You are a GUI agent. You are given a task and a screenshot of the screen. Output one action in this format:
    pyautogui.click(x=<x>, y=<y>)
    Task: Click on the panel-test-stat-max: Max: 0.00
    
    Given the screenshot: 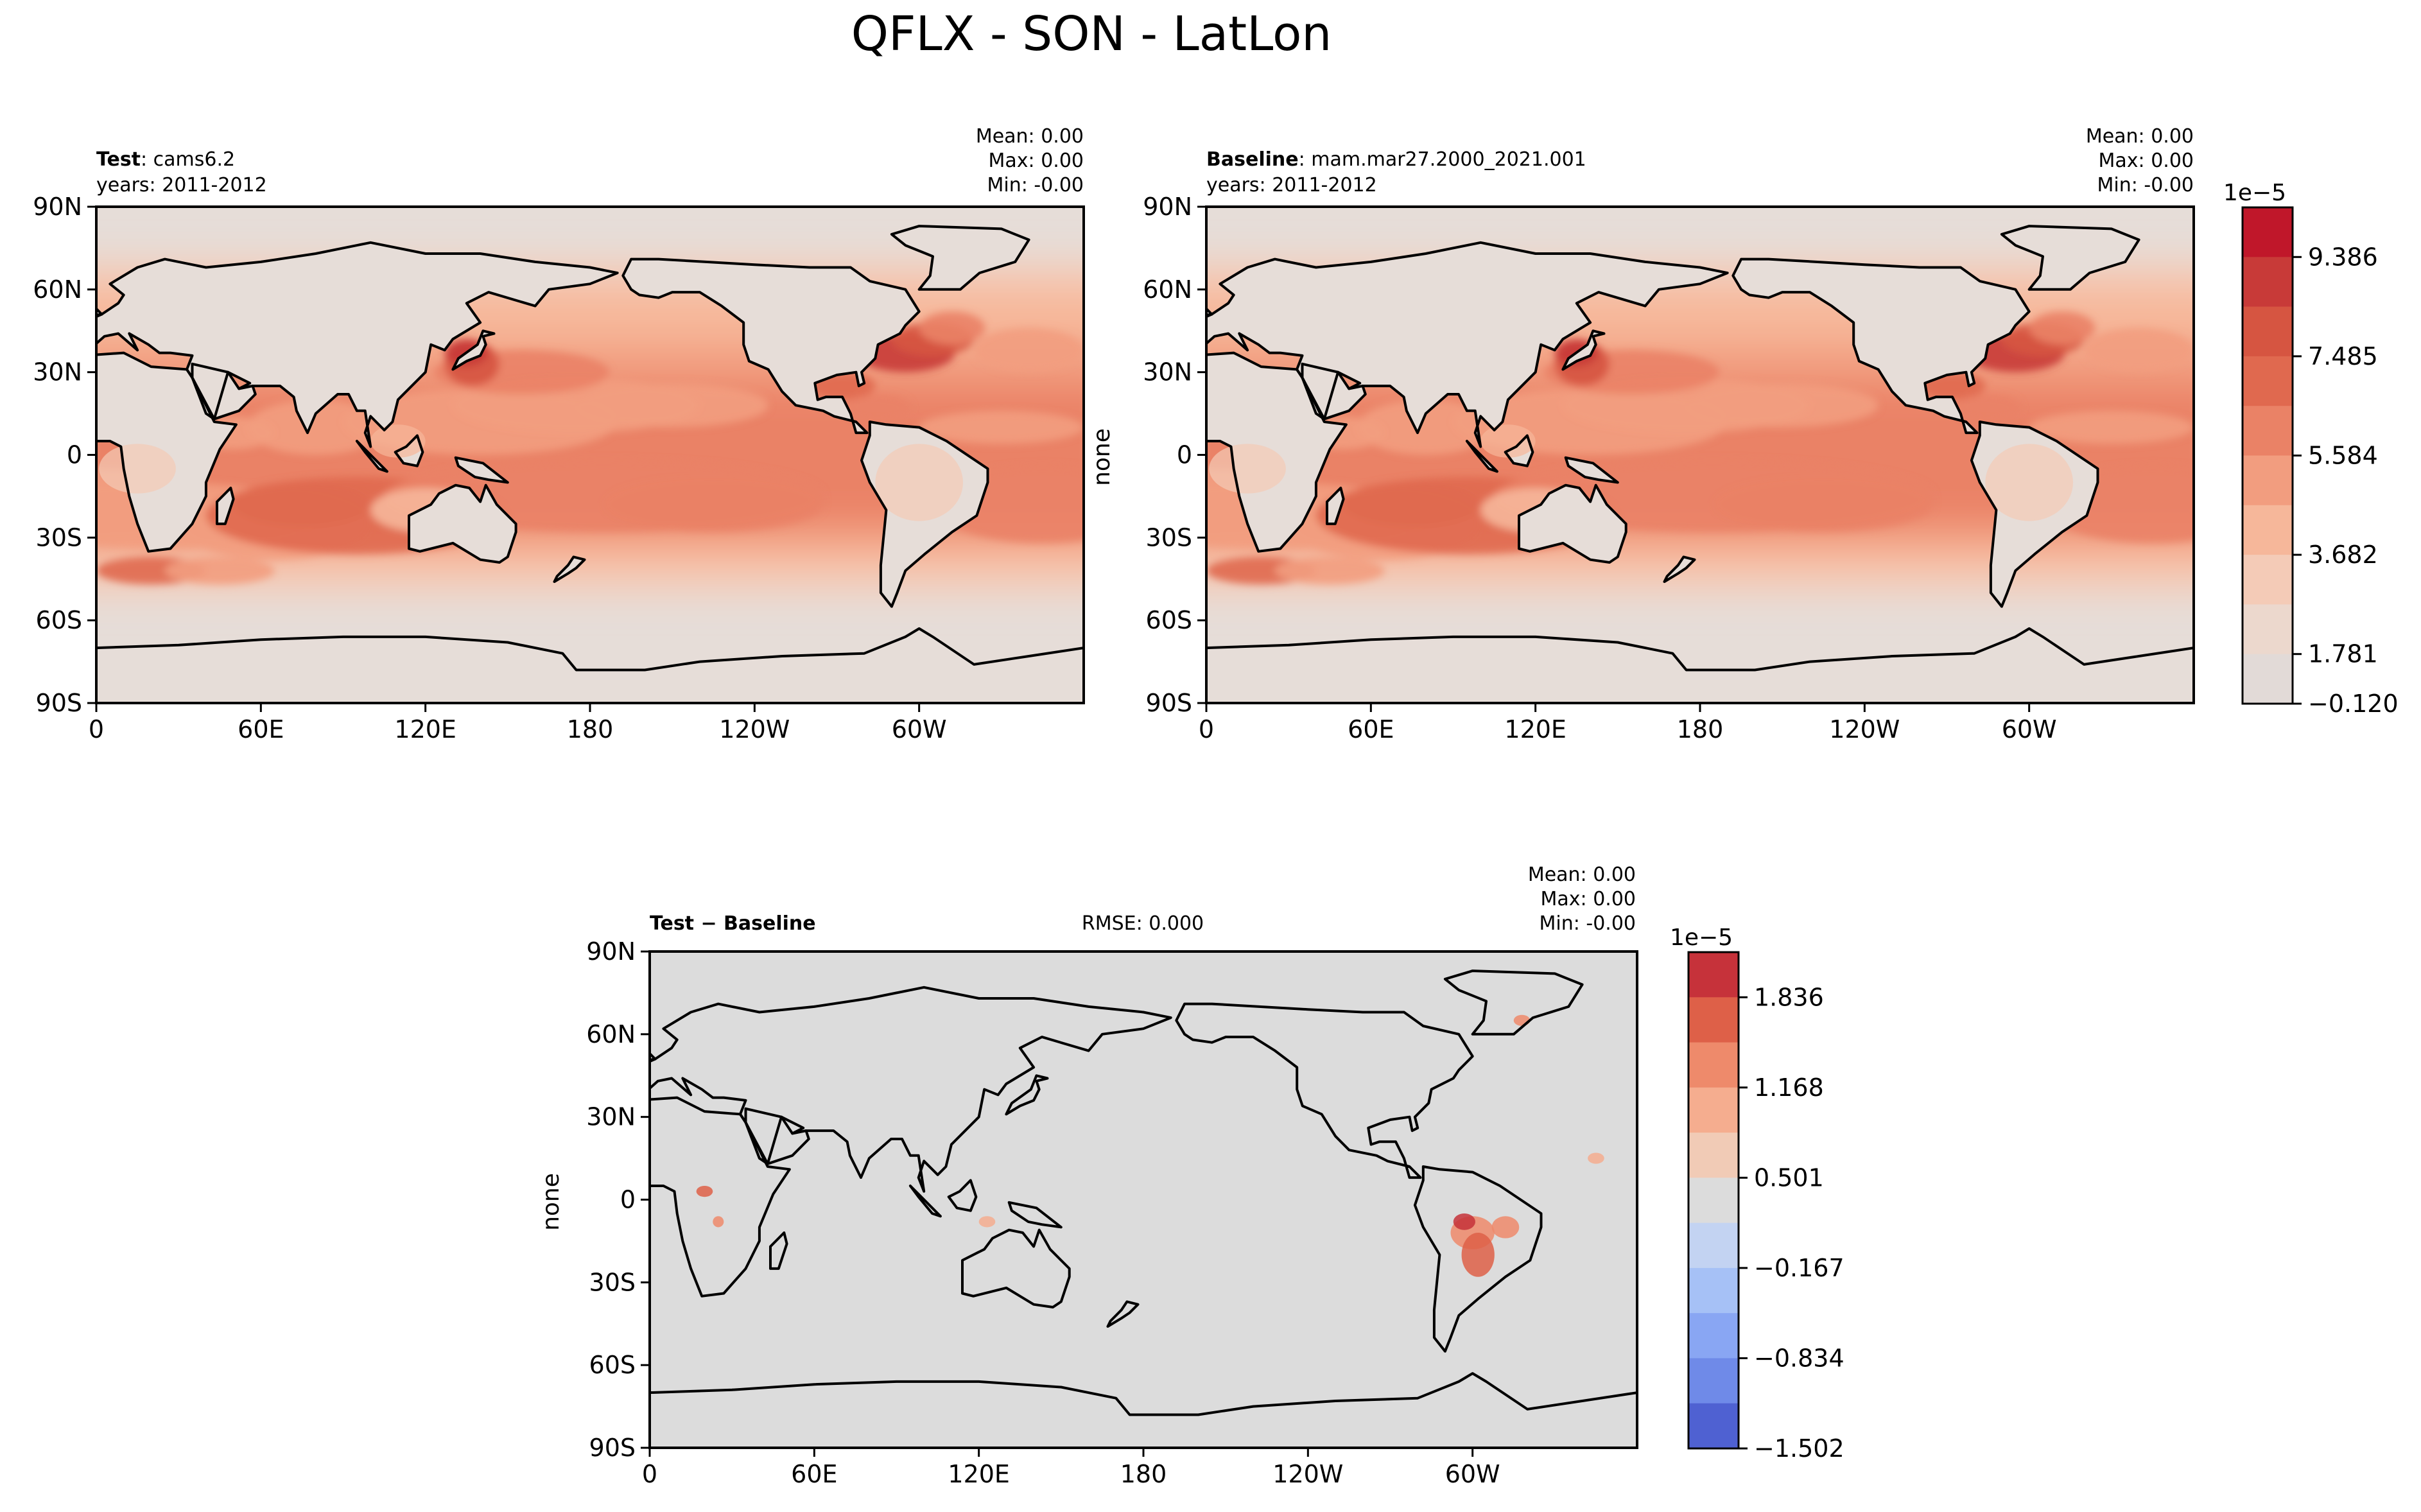 What is the action you would take?
    pyautogui.click(x=1036, y=161)
    